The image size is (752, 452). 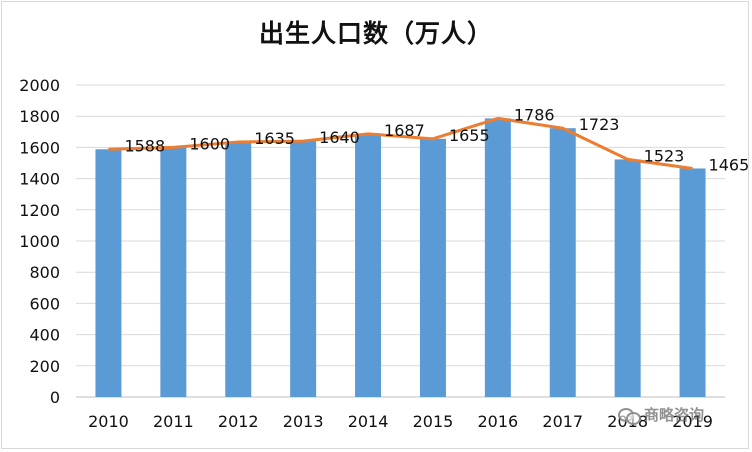 I want to click on y-axis-ticks: 0 200 400 600 800 1000 1200 1400 1600 1800 2000, so click(x=39, y=241).